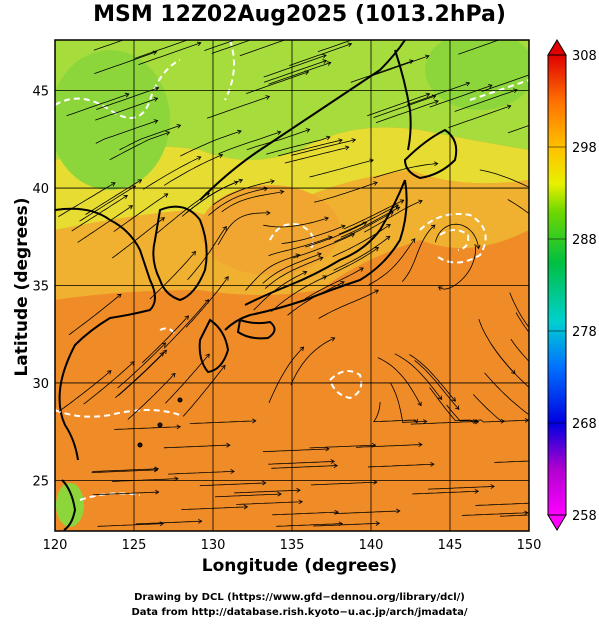  I want to click on colorbar-tick-label: 268, so click(584, 424).